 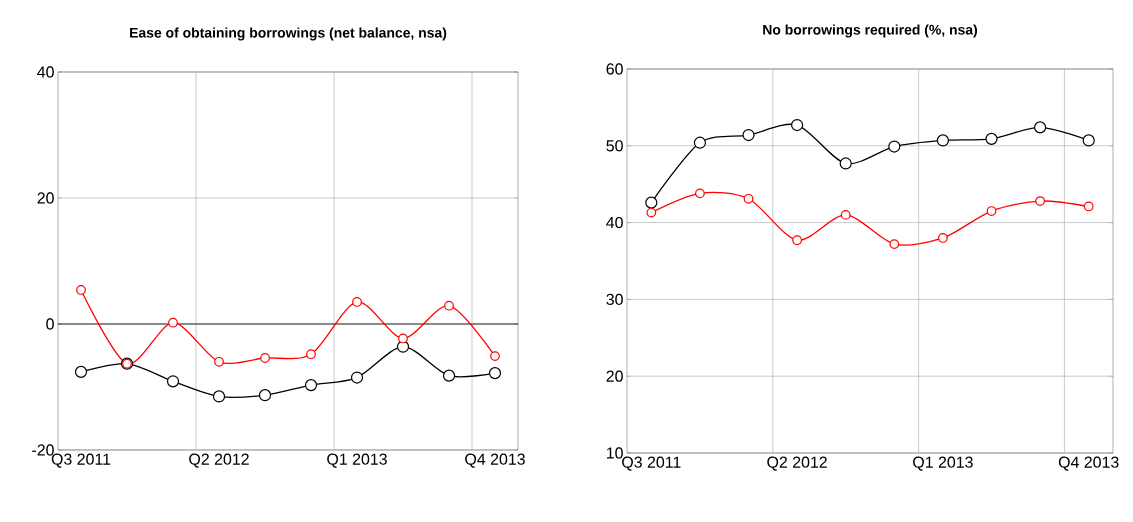 I want to click on chart-title: No borrowings required (%, nsa), so click(x=870, y=31).